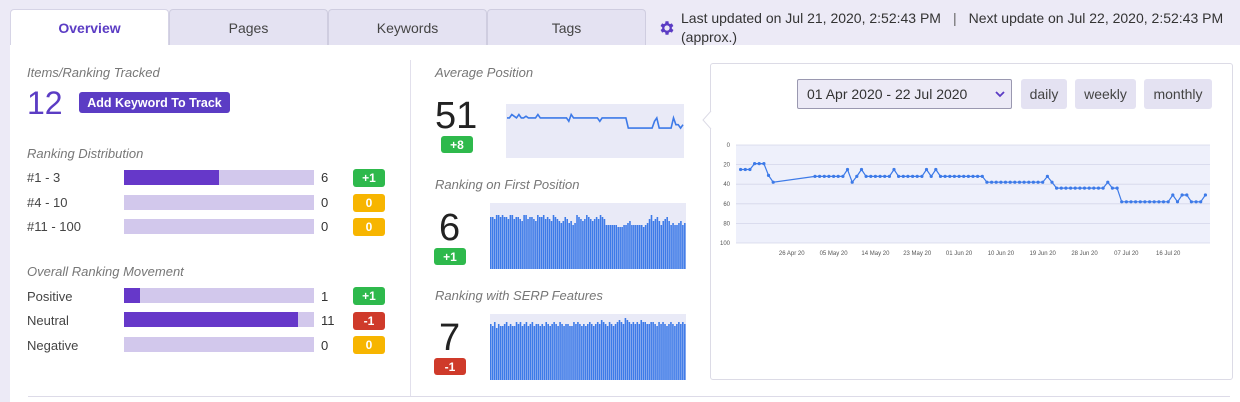 Image resolution: width=1240 pixels, height=402 pixels. Describe the element at coordinates (566, 27) in the screenshot. I see `tab-tags: Tags` at that location.